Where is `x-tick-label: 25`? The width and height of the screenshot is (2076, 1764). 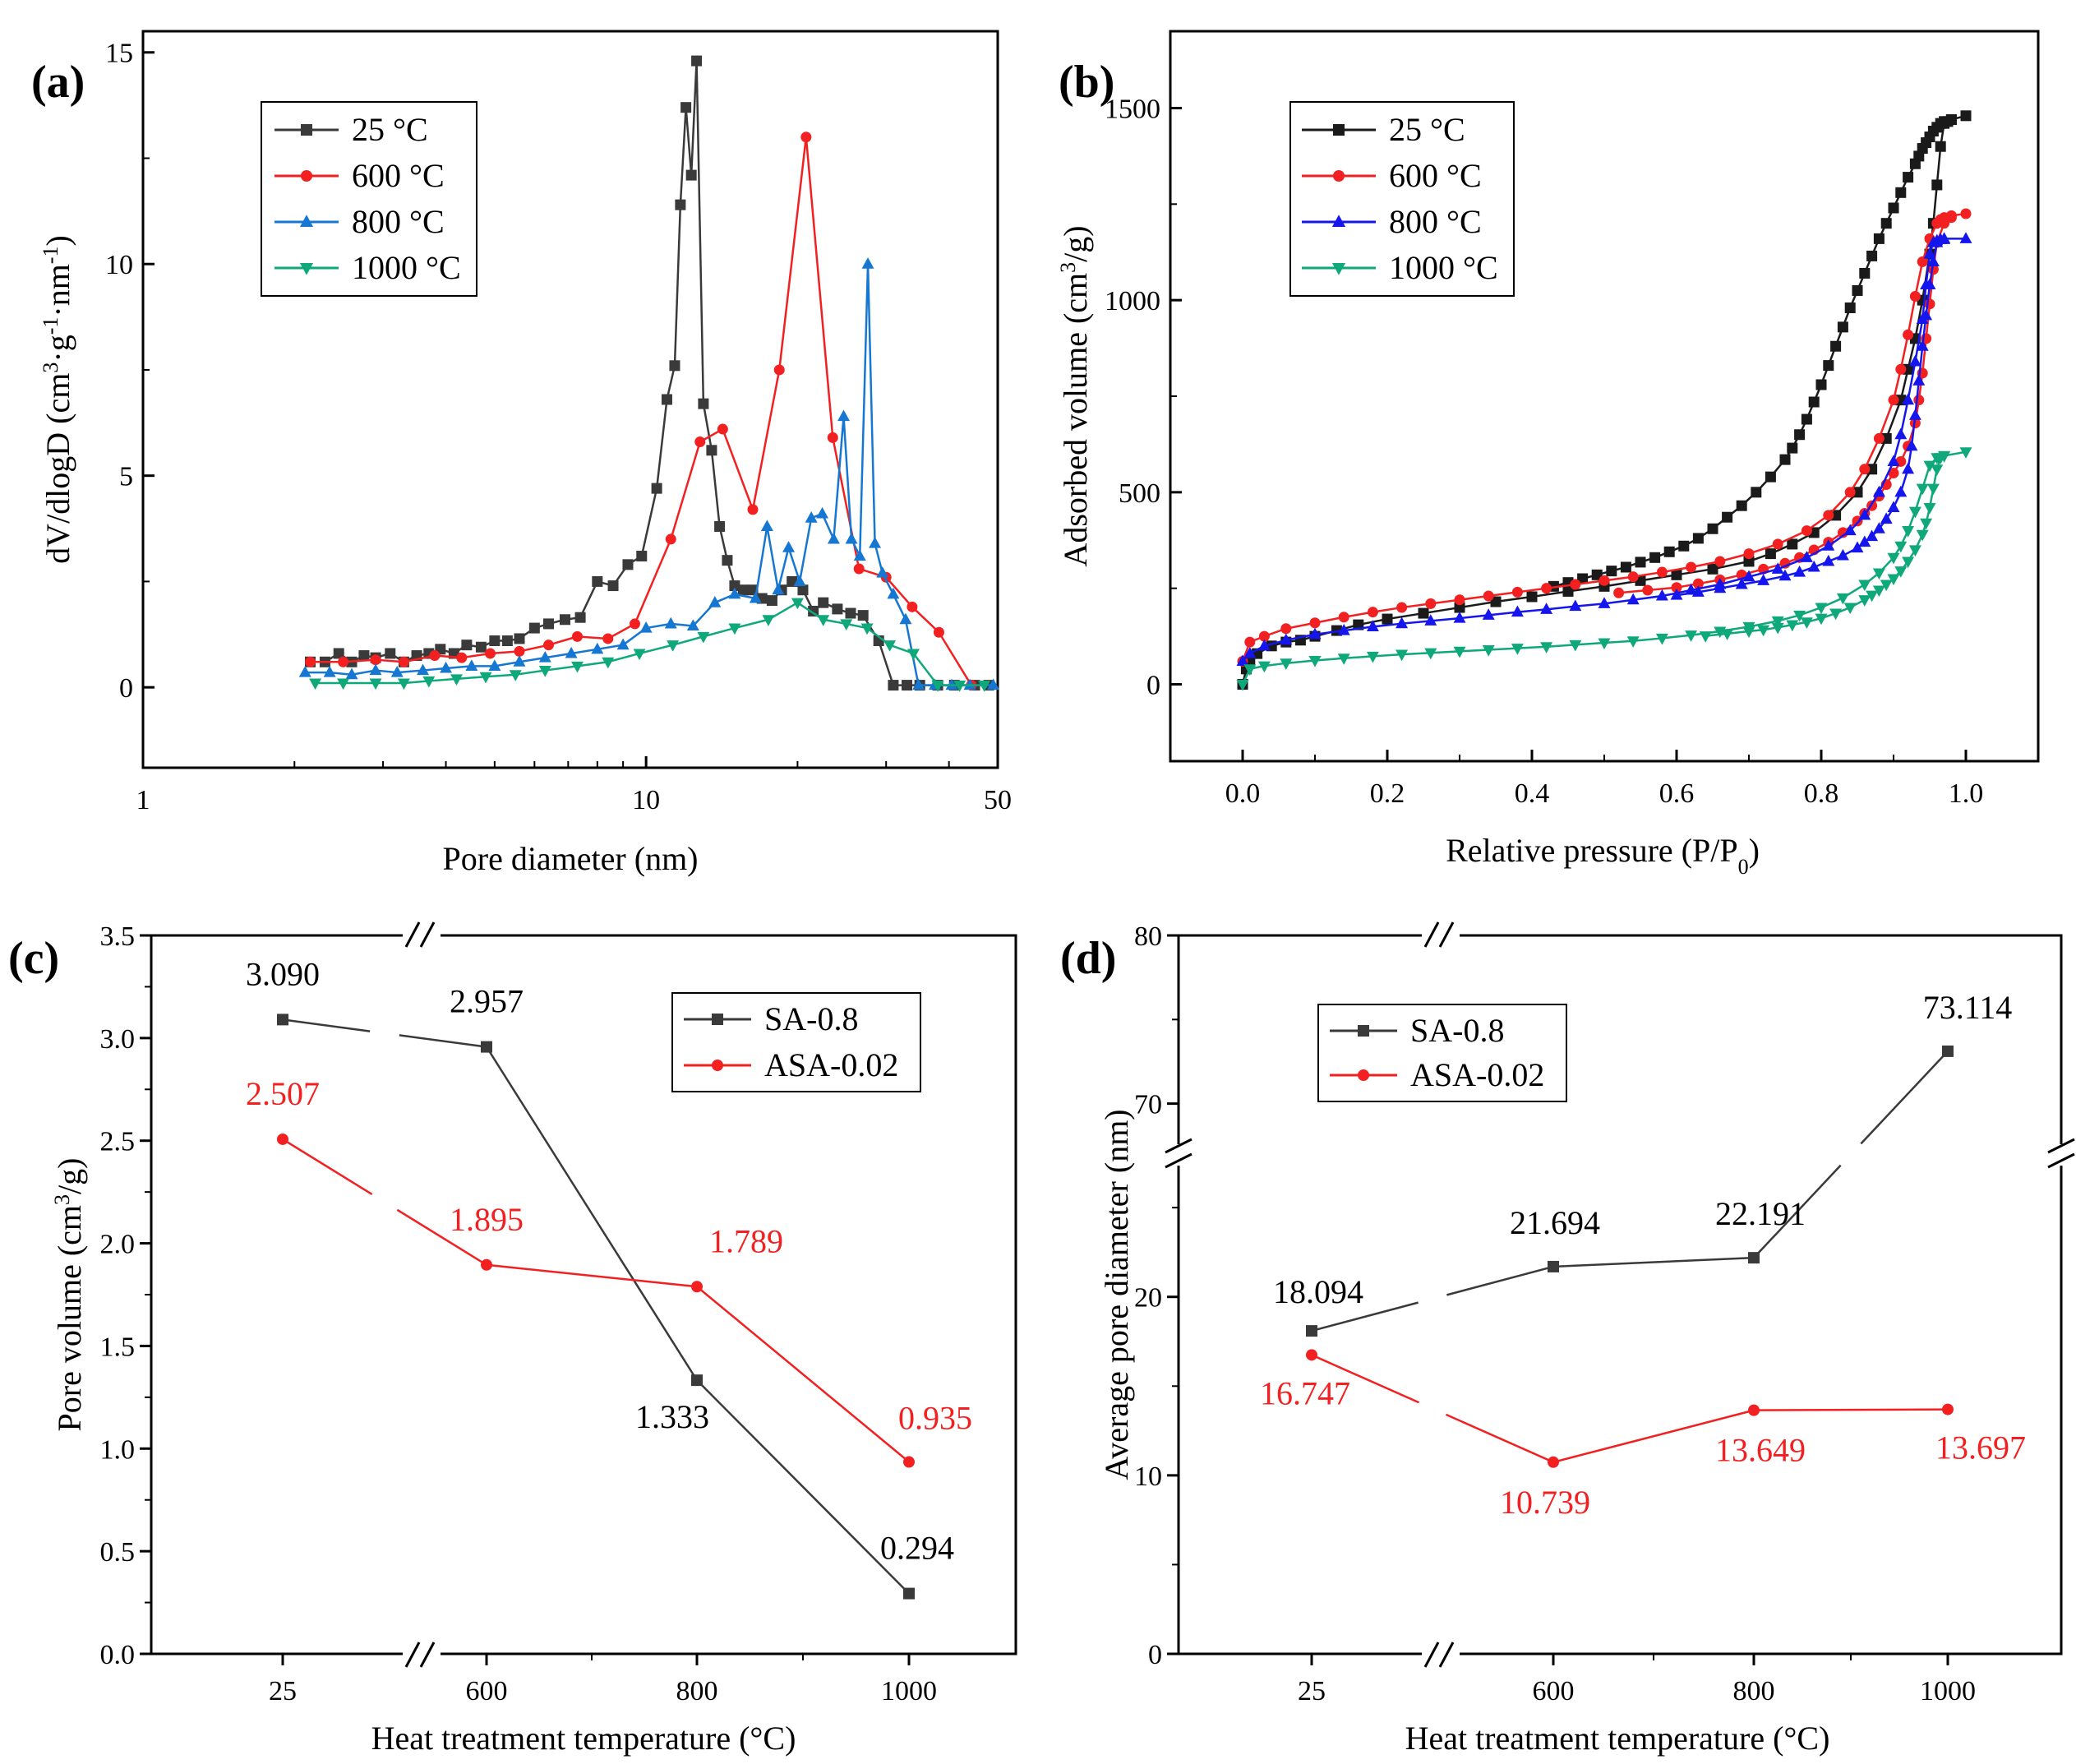
x-tick-label: 25 is located at coordinates (1312, 1691).